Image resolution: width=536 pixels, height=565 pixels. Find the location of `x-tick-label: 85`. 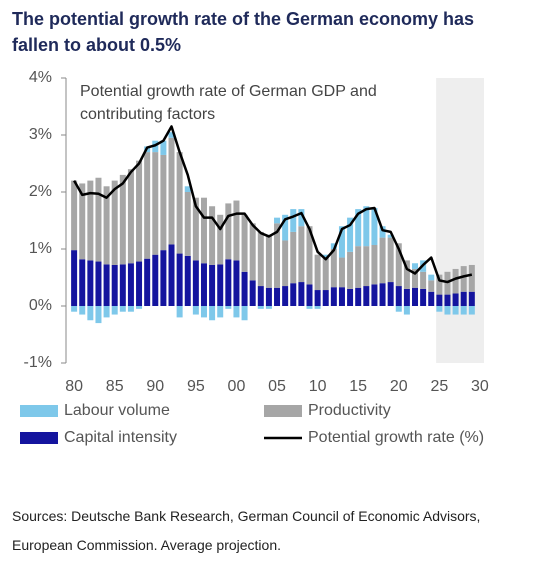

x-tick-label: 85 is located at coordinates (115, 386).